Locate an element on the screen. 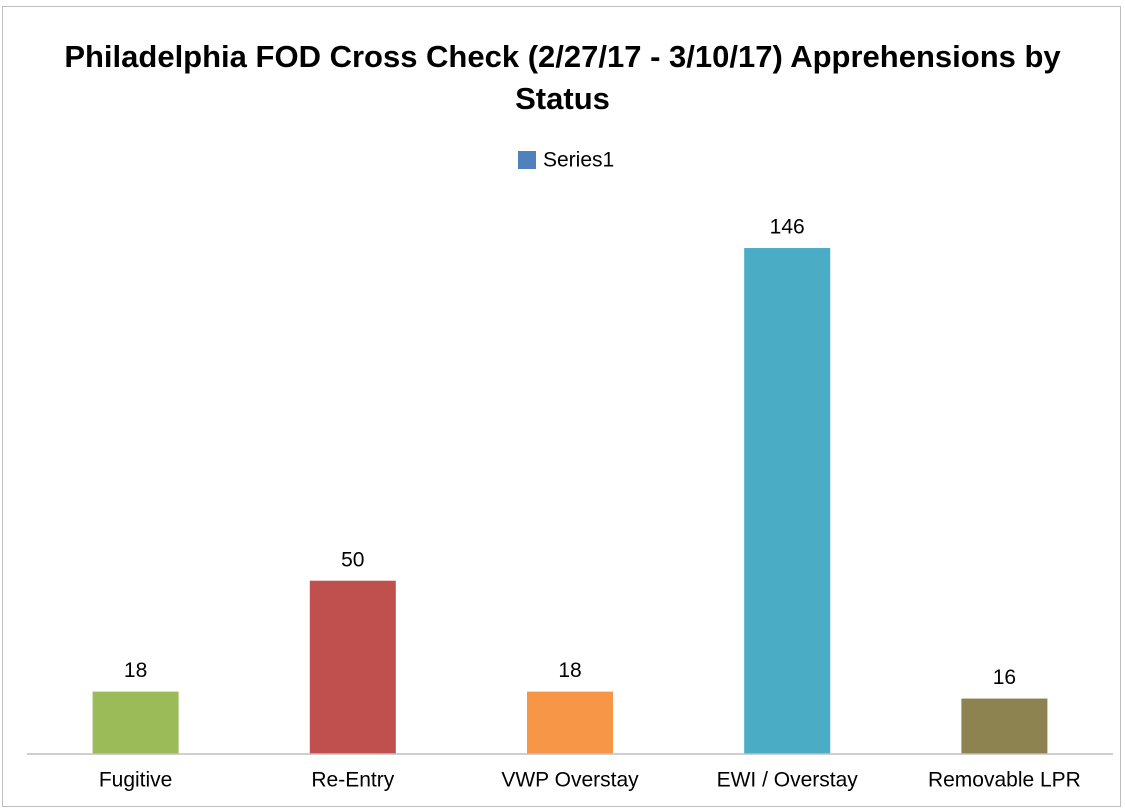 This screenshot has height=809, width=1125. x-tick-label: EWI / Overstay is located at coordinates (788, 780).